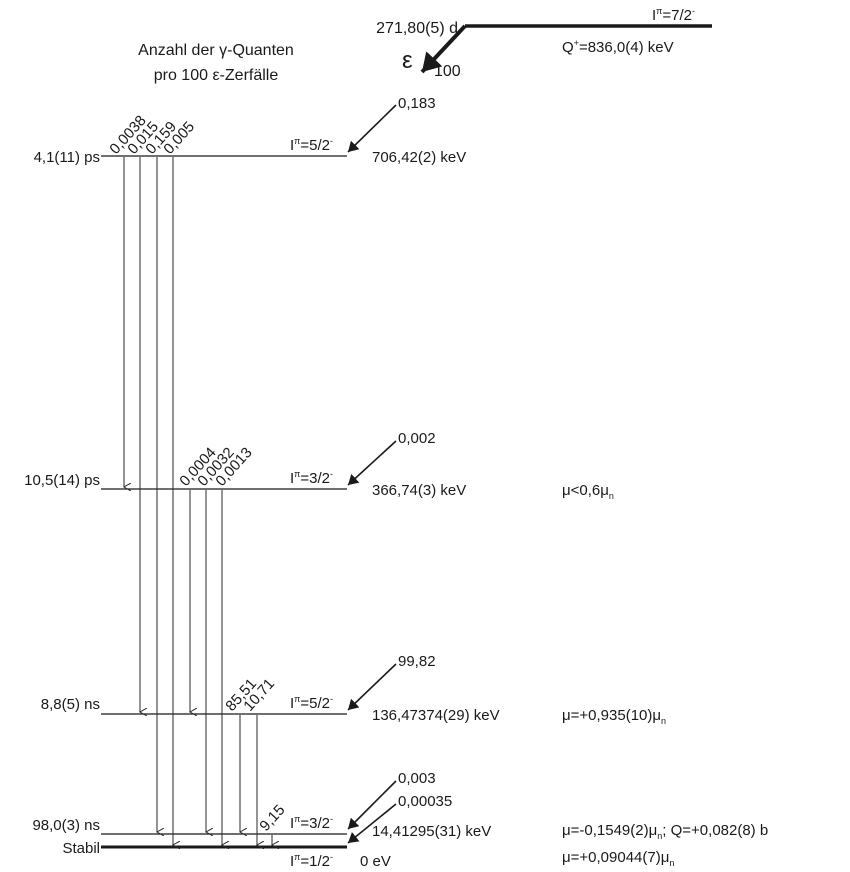 This screenshot has width=850, height=872. What do you see at coordinates (419, 157) in the screenshot?
I see `energy-706: 706,42(2) keV` at bounding box center [419, 157].